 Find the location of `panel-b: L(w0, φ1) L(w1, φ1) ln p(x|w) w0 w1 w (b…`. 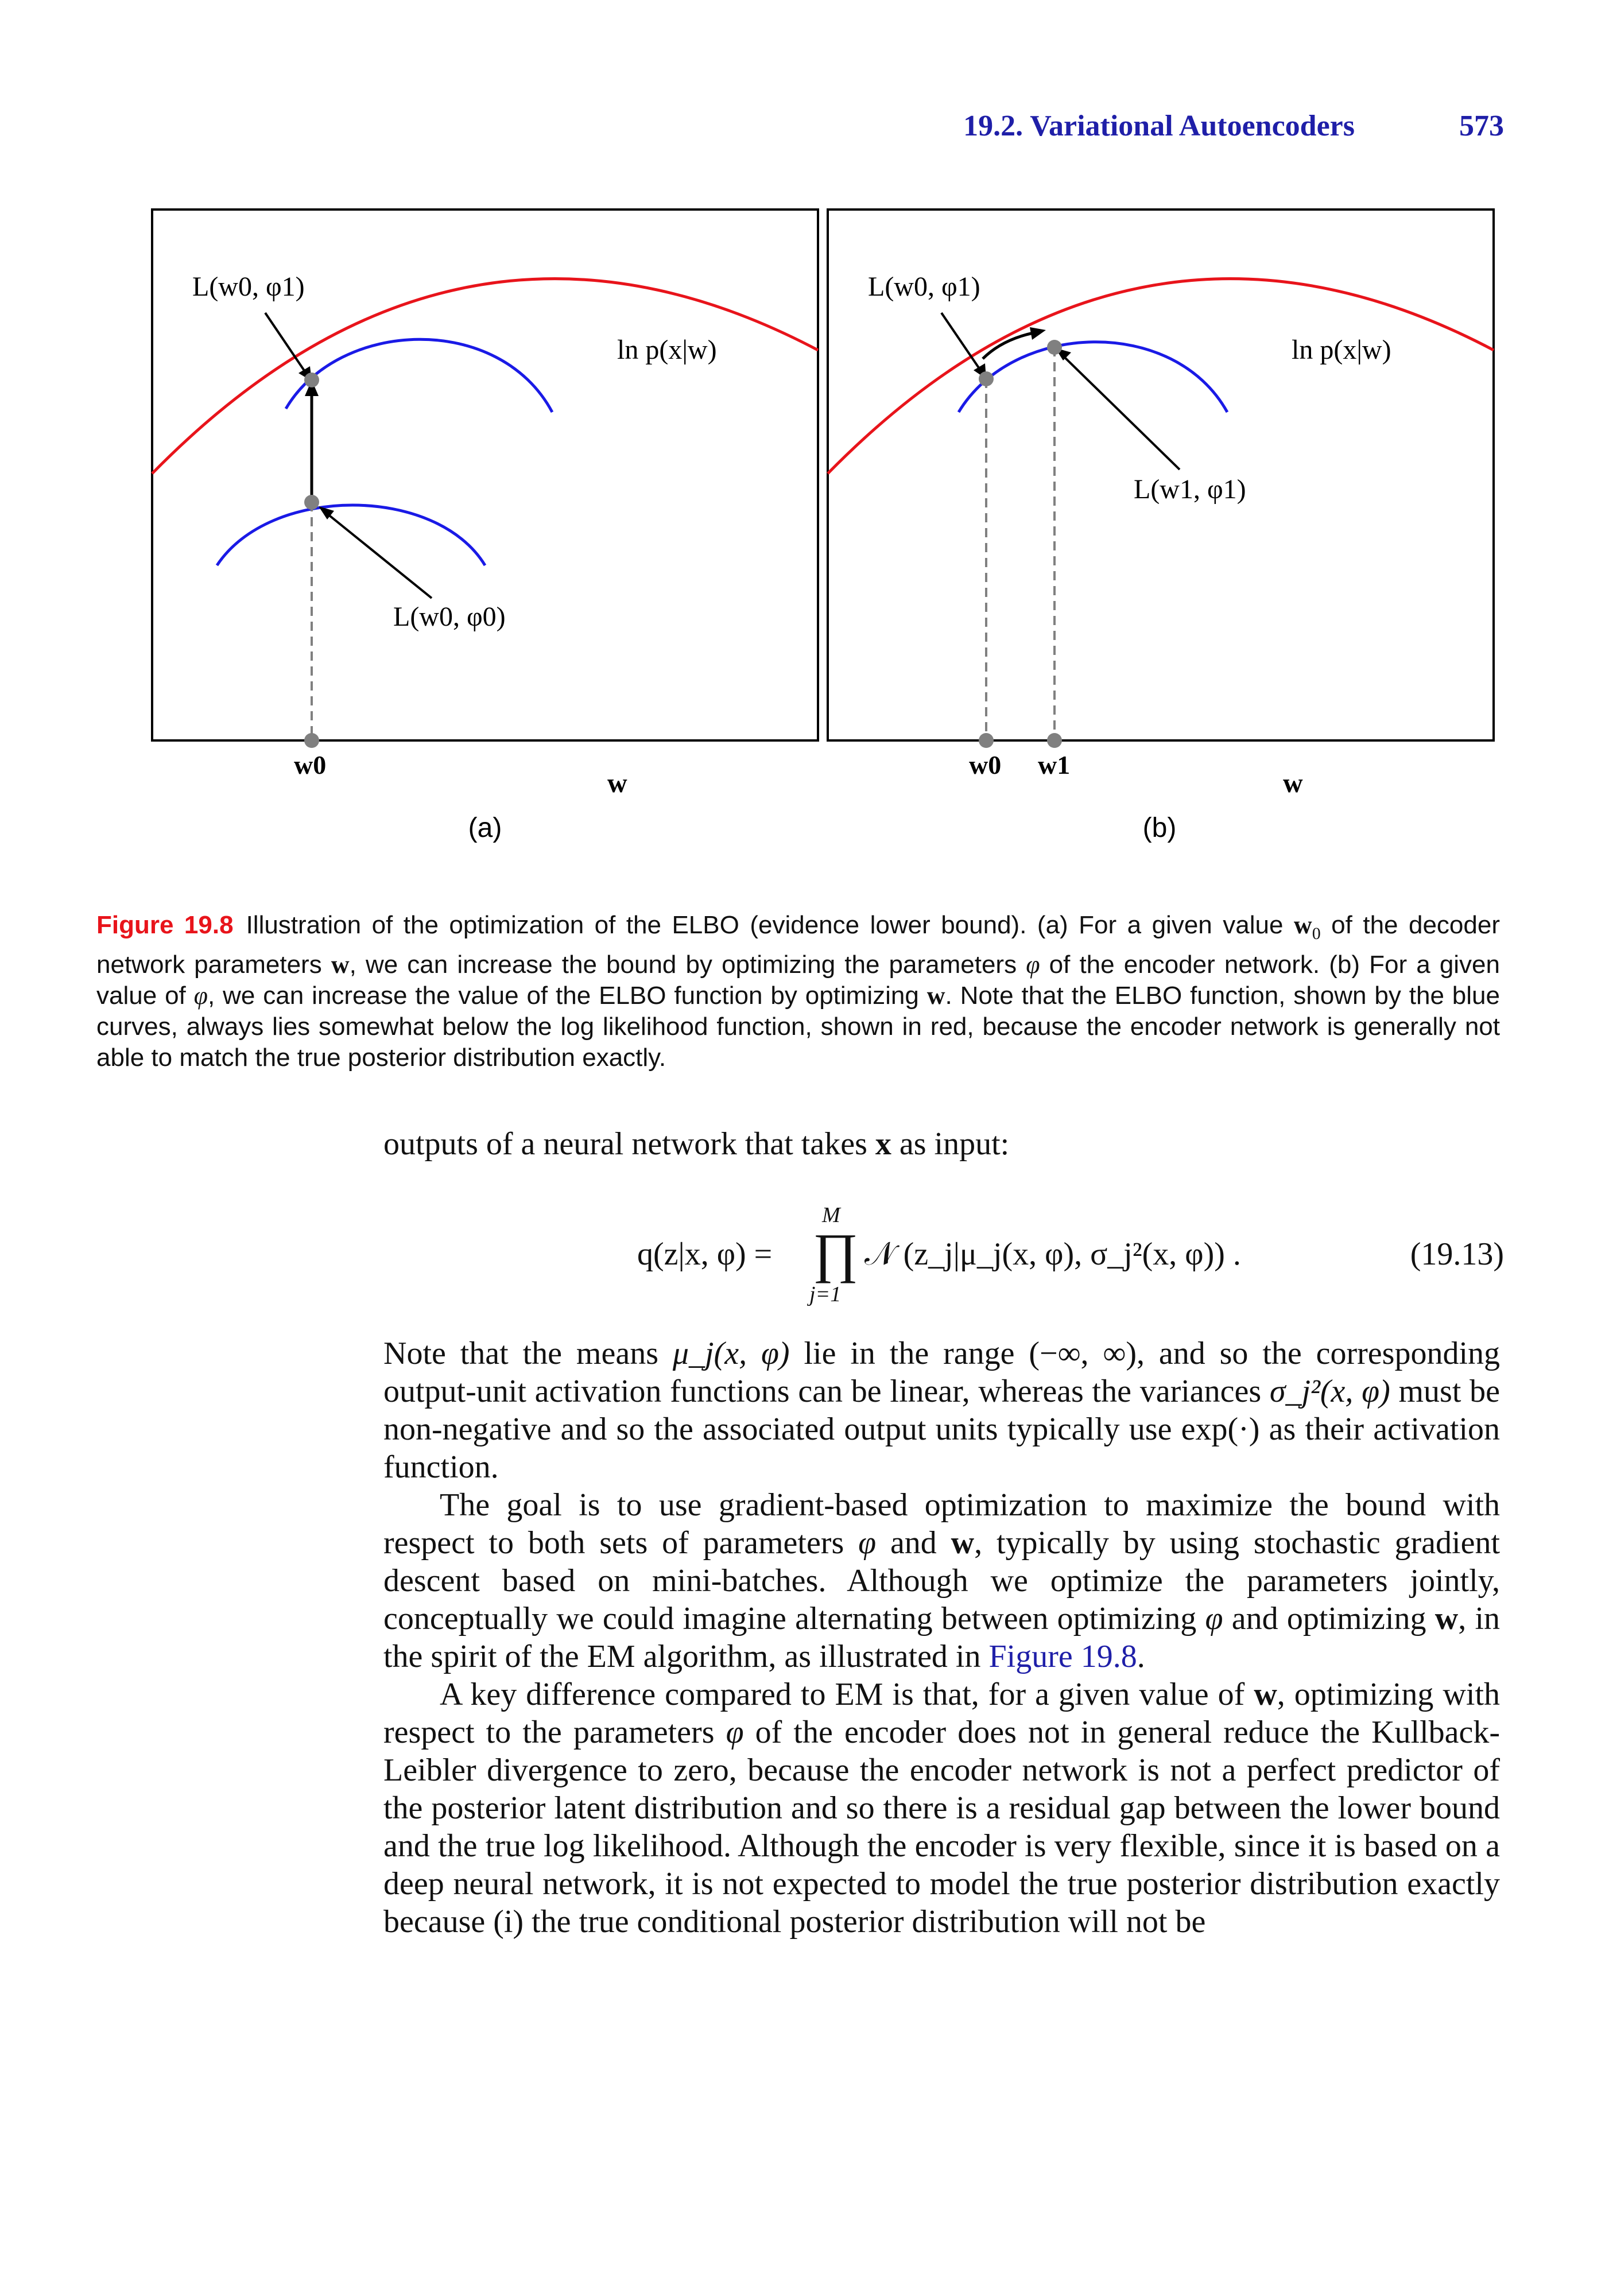

panel-b: L(w0, φ1) L(w1, φ1) ln p(x|w) w0 w1 w (b… is located at coordinates (1161, 525).